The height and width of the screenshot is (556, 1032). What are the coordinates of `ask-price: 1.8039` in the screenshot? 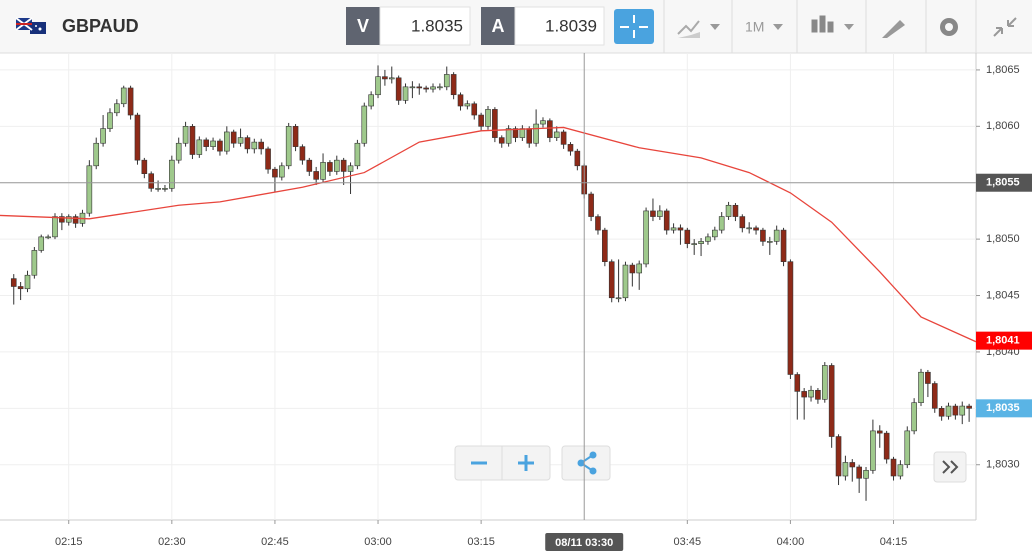 It's located at (571, 25).